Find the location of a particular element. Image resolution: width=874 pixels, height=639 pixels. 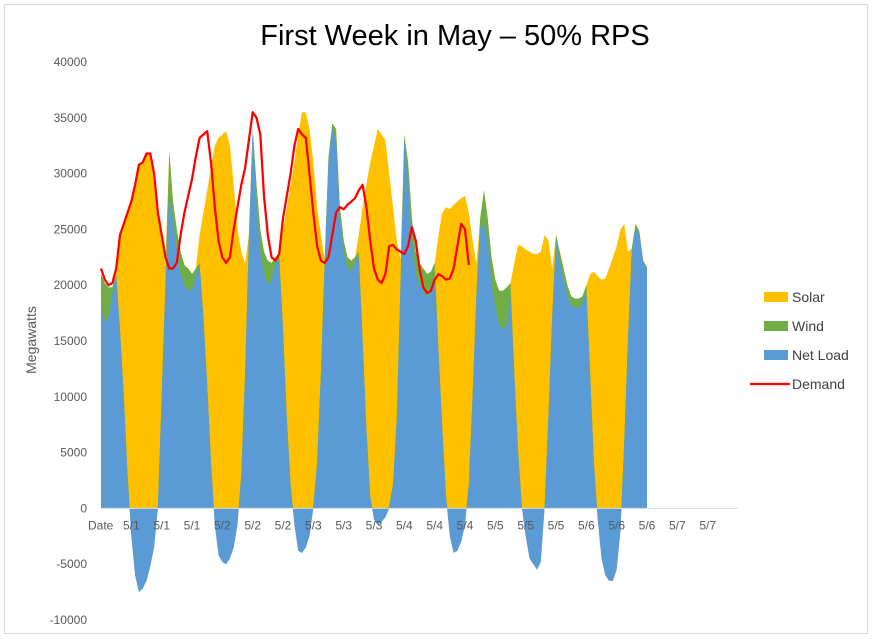

x-tick-label: Date is located at coordinates (101, 525).